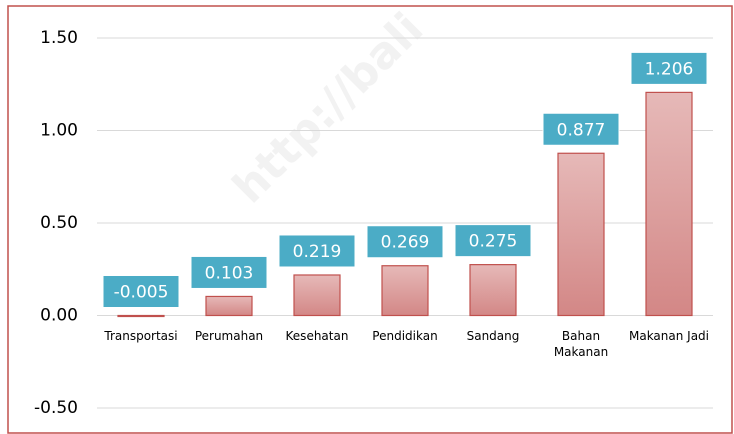 This screenshot has width=734, height=434. I want to click on y-tick-label: 1.50, so click(59, 38).